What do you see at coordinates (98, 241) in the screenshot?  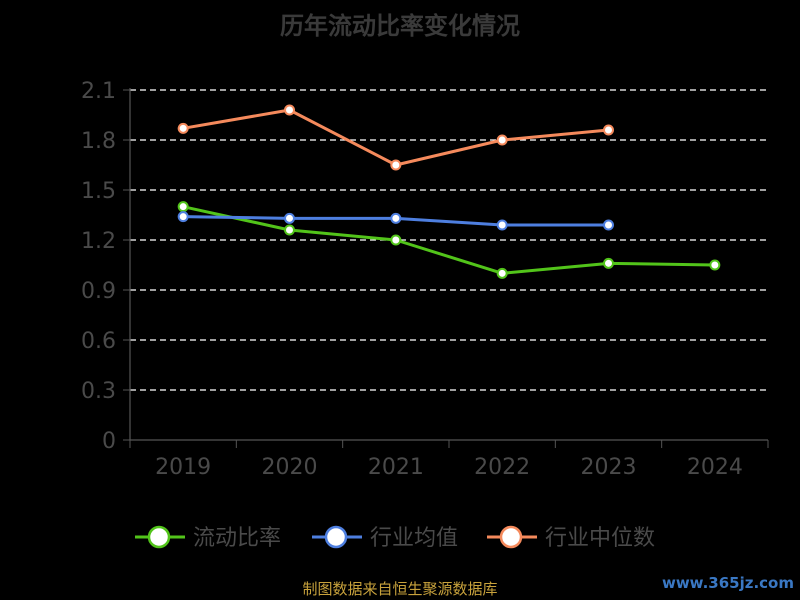 I see `y-tick-label: 1.2` at bounding box center [98, 241].